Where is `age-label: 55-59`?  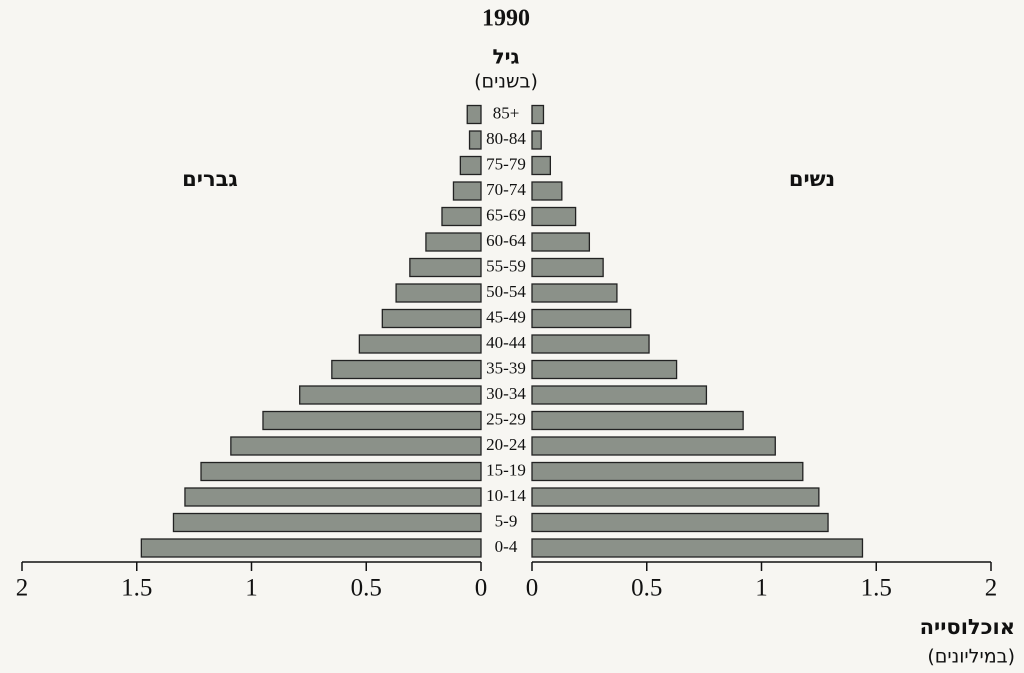
age-label: 55-59 is located at coordinates (506, 265).